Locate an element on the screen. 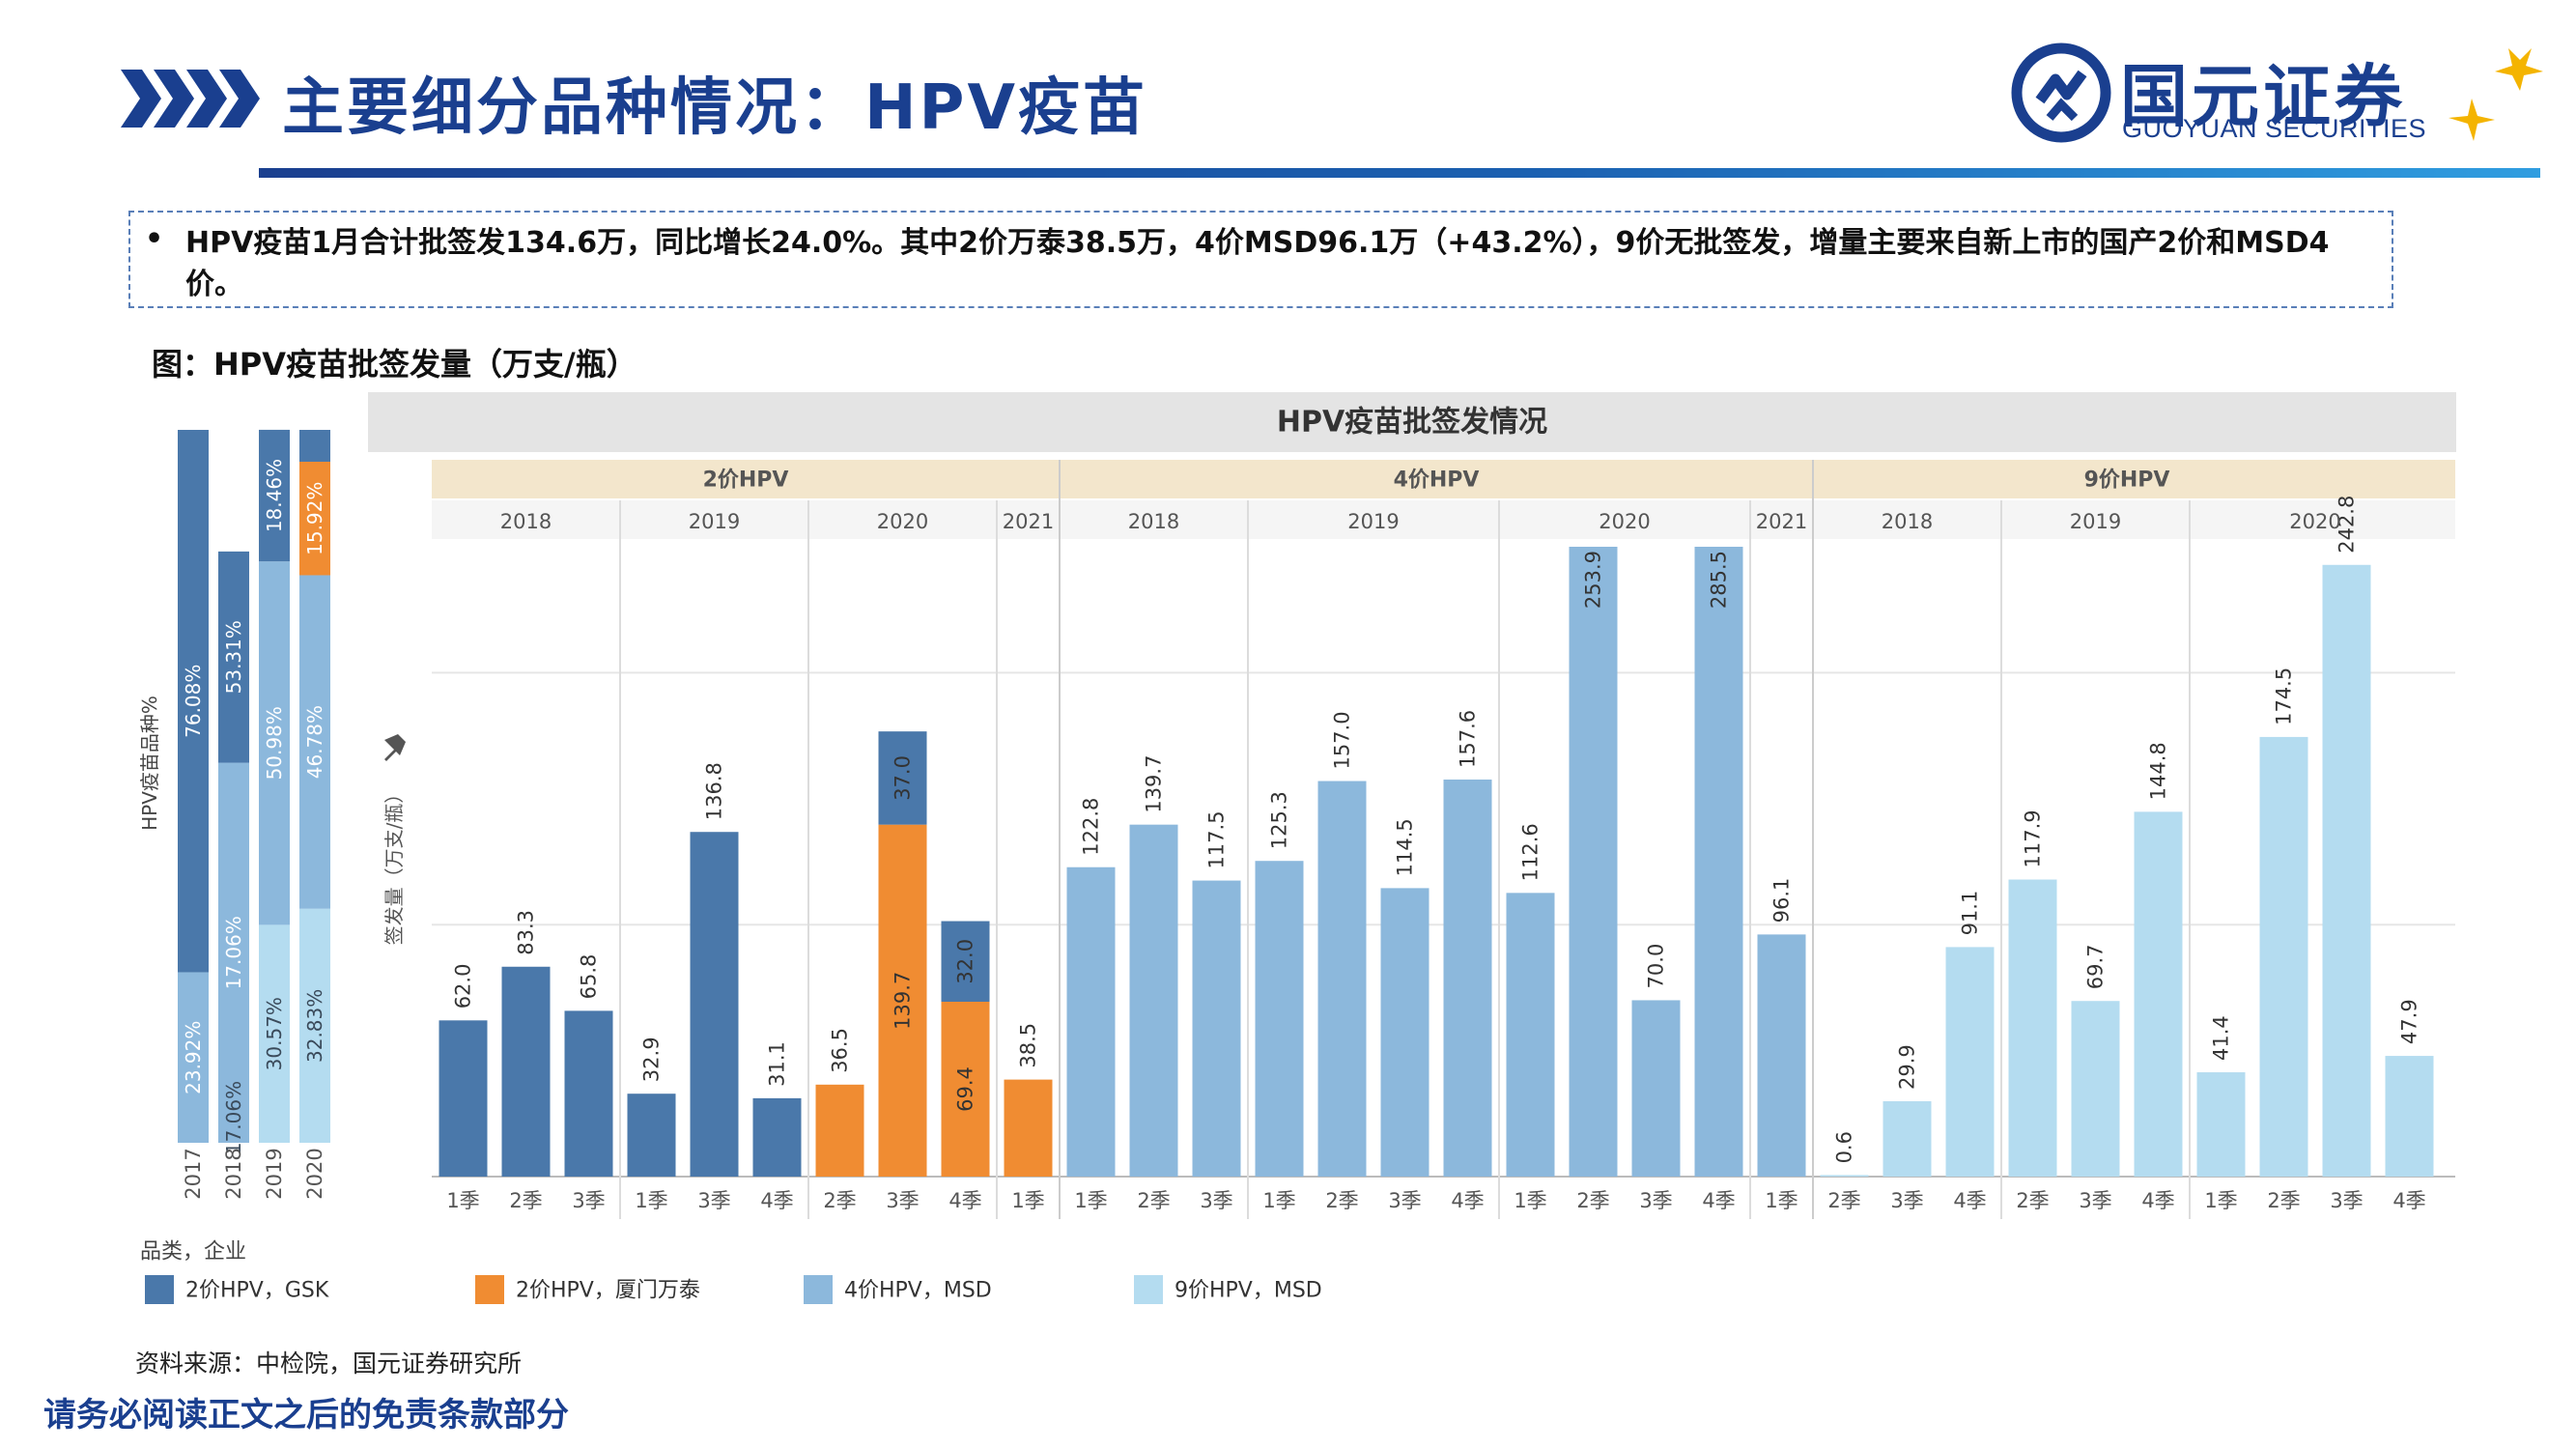 The width and height of the screenshot is (2576, 1449). year-header: 2018 is located at coordinates (1907, 521).